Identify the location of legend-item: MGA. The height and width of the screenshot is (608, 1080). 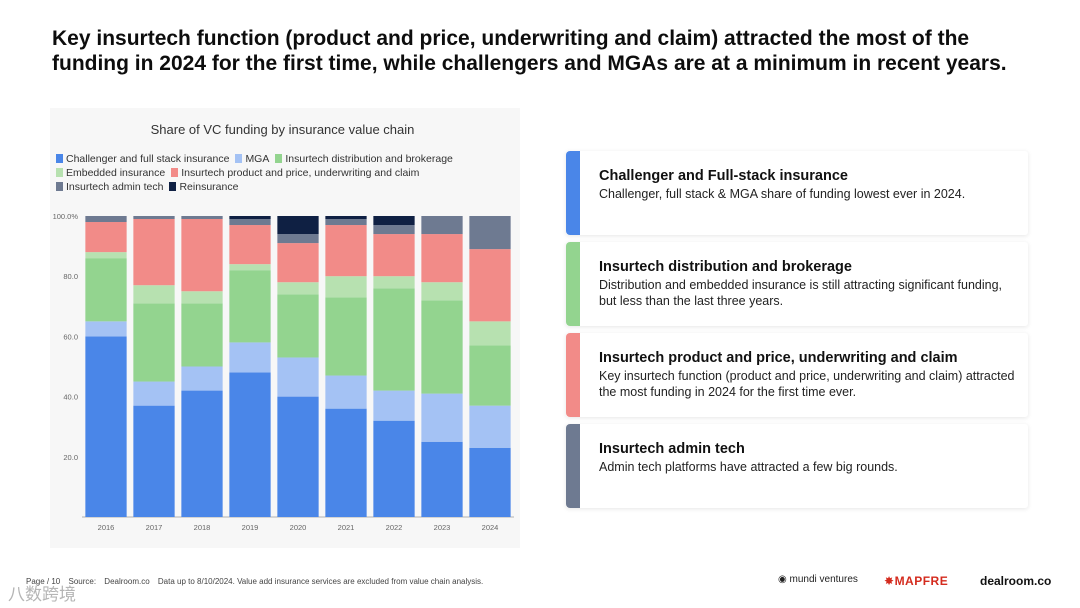
(252, 159).